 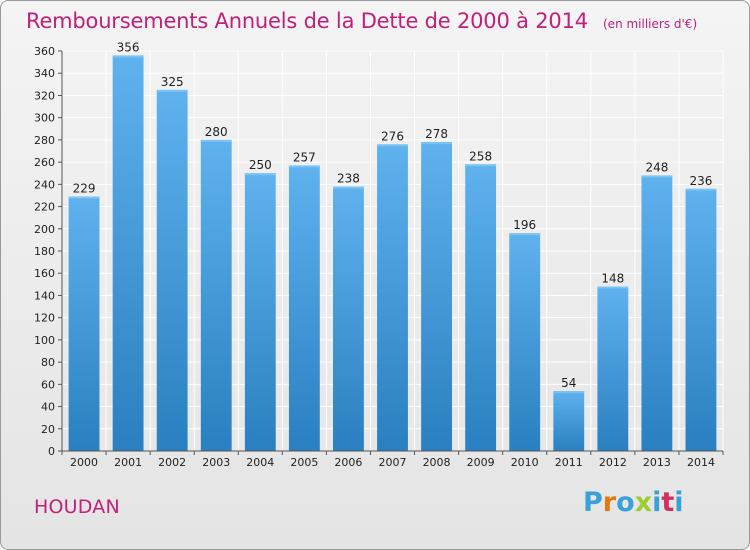 I want to click on bar-2001, so click(x=128, y=253).